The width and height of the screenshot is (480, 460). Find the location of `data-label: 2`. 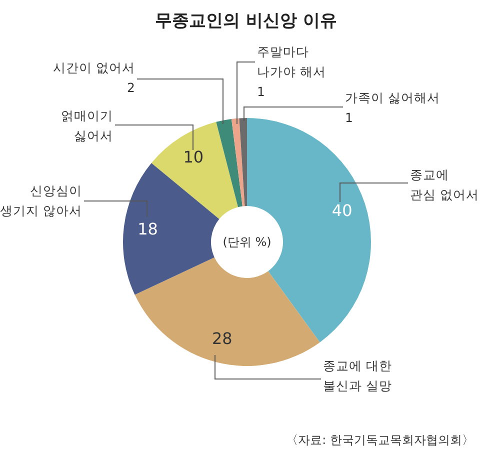

data-label: 2 is located at coordinates (131, 87).